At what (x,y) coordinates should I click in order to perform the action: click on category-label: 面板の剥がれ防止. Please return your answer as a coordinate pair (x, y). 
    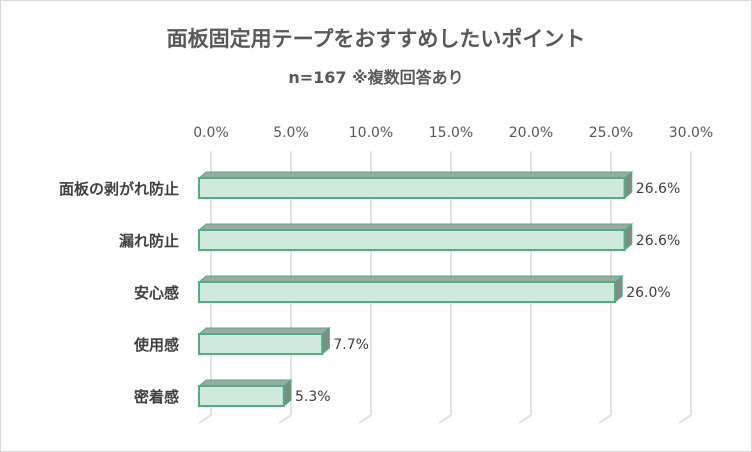
    Looking at the image, I should click on (119, 189).